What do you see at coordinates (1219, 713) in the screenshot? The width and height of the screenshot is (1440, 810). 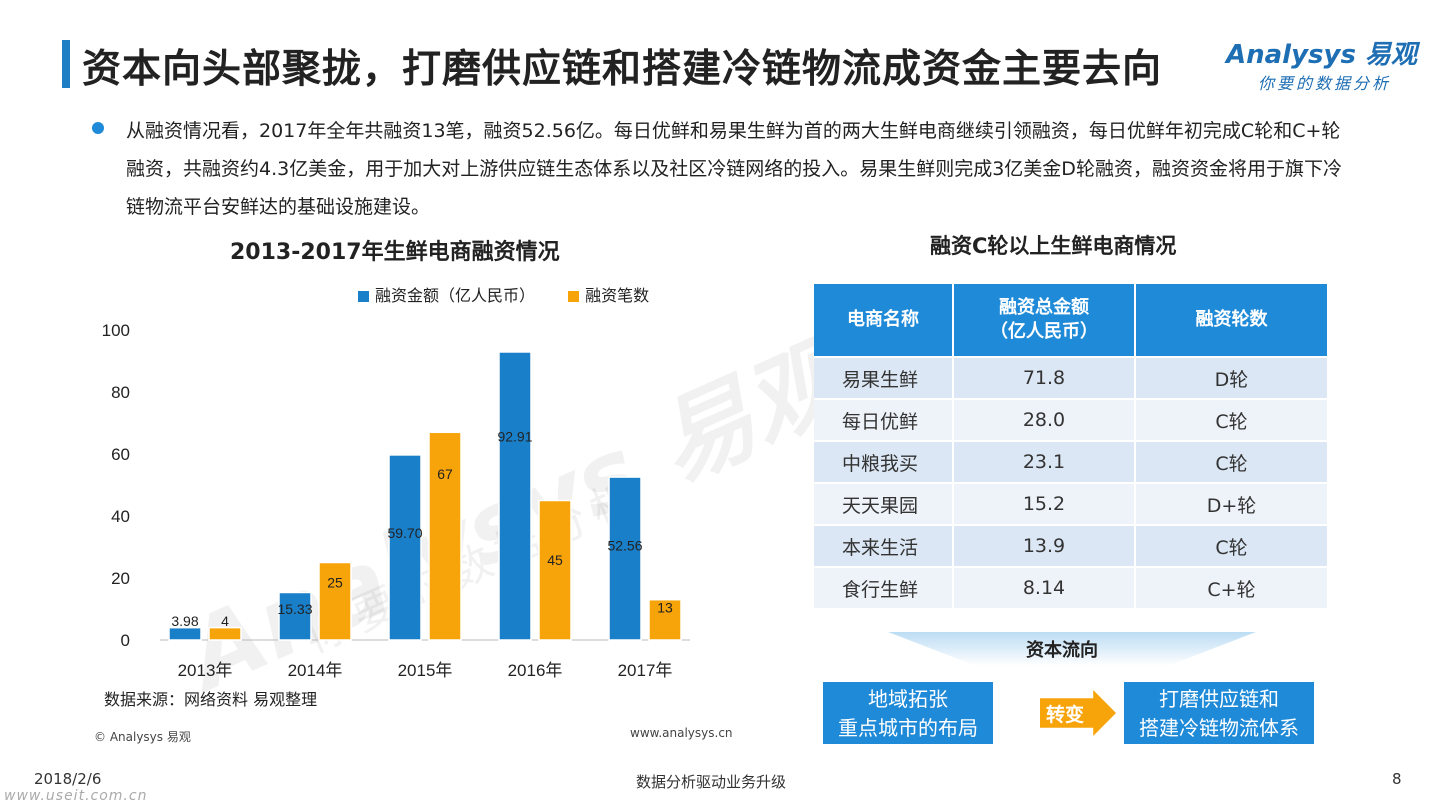 I see `flow-to-box: 打磨供应链和 搭建冷链物流体系` at bounding box center [1219, 713].